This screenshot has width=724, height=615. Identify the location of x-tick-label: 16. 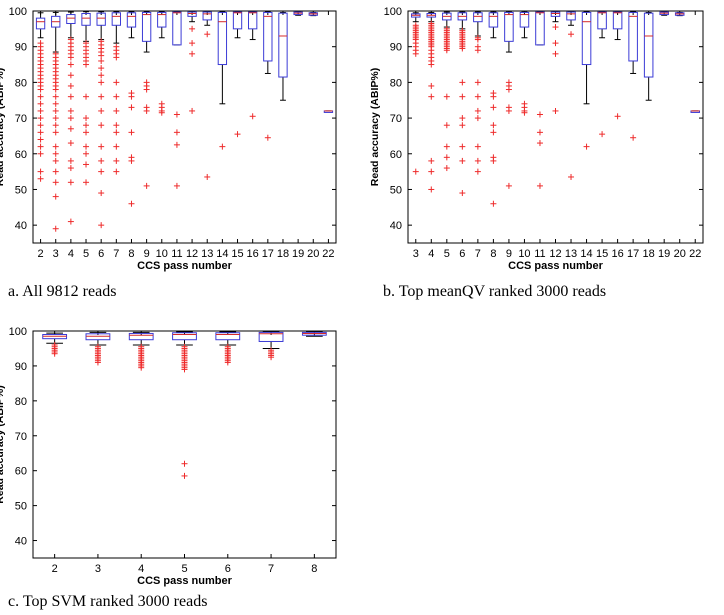
(617, 254).